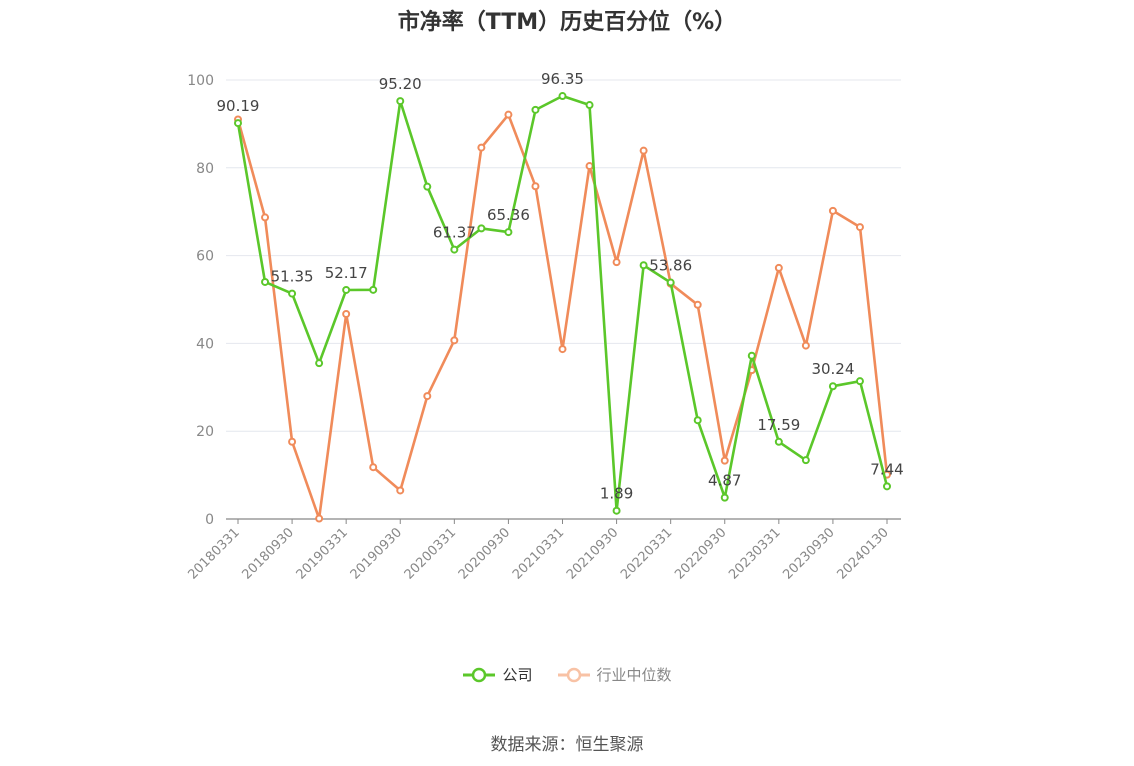 The width and height of the screenshot is (1134, 766). Describe the element at coordinates (567, 745) in the screenshot. I see `source-note: 数据来源：恒生聚源` at that location.